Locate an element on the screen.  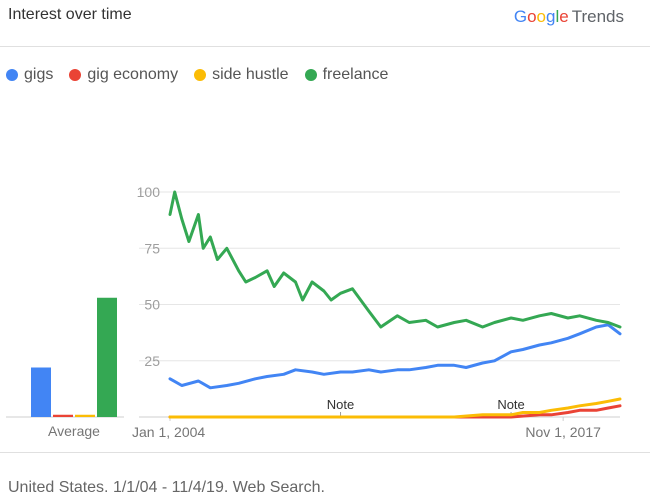
legend-item: gigs is located at coordinates (29, 75).